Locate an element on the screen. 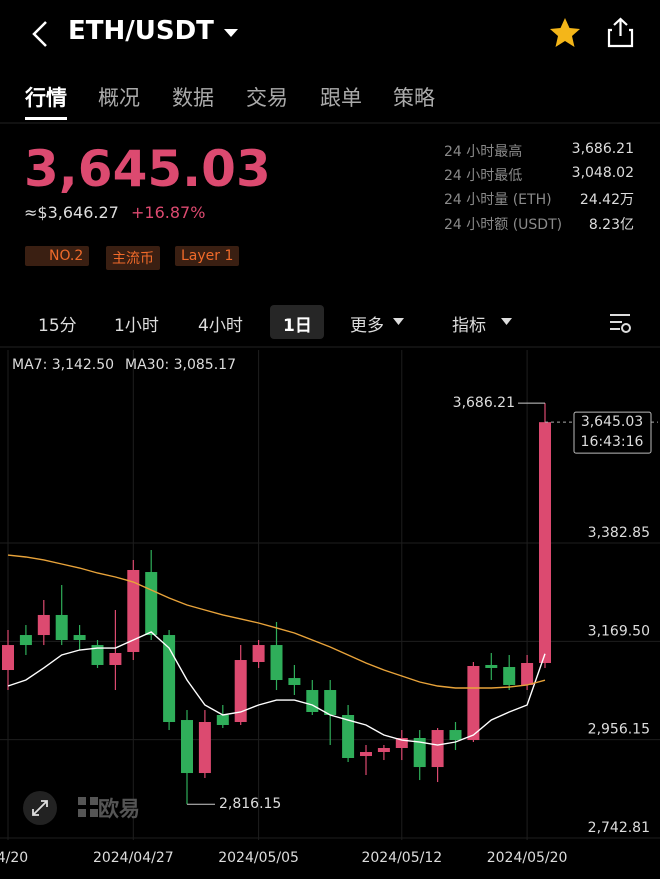 The height and width of the screenshot is (879, 660). interval: 15分 is located at coordinates (57, 326).